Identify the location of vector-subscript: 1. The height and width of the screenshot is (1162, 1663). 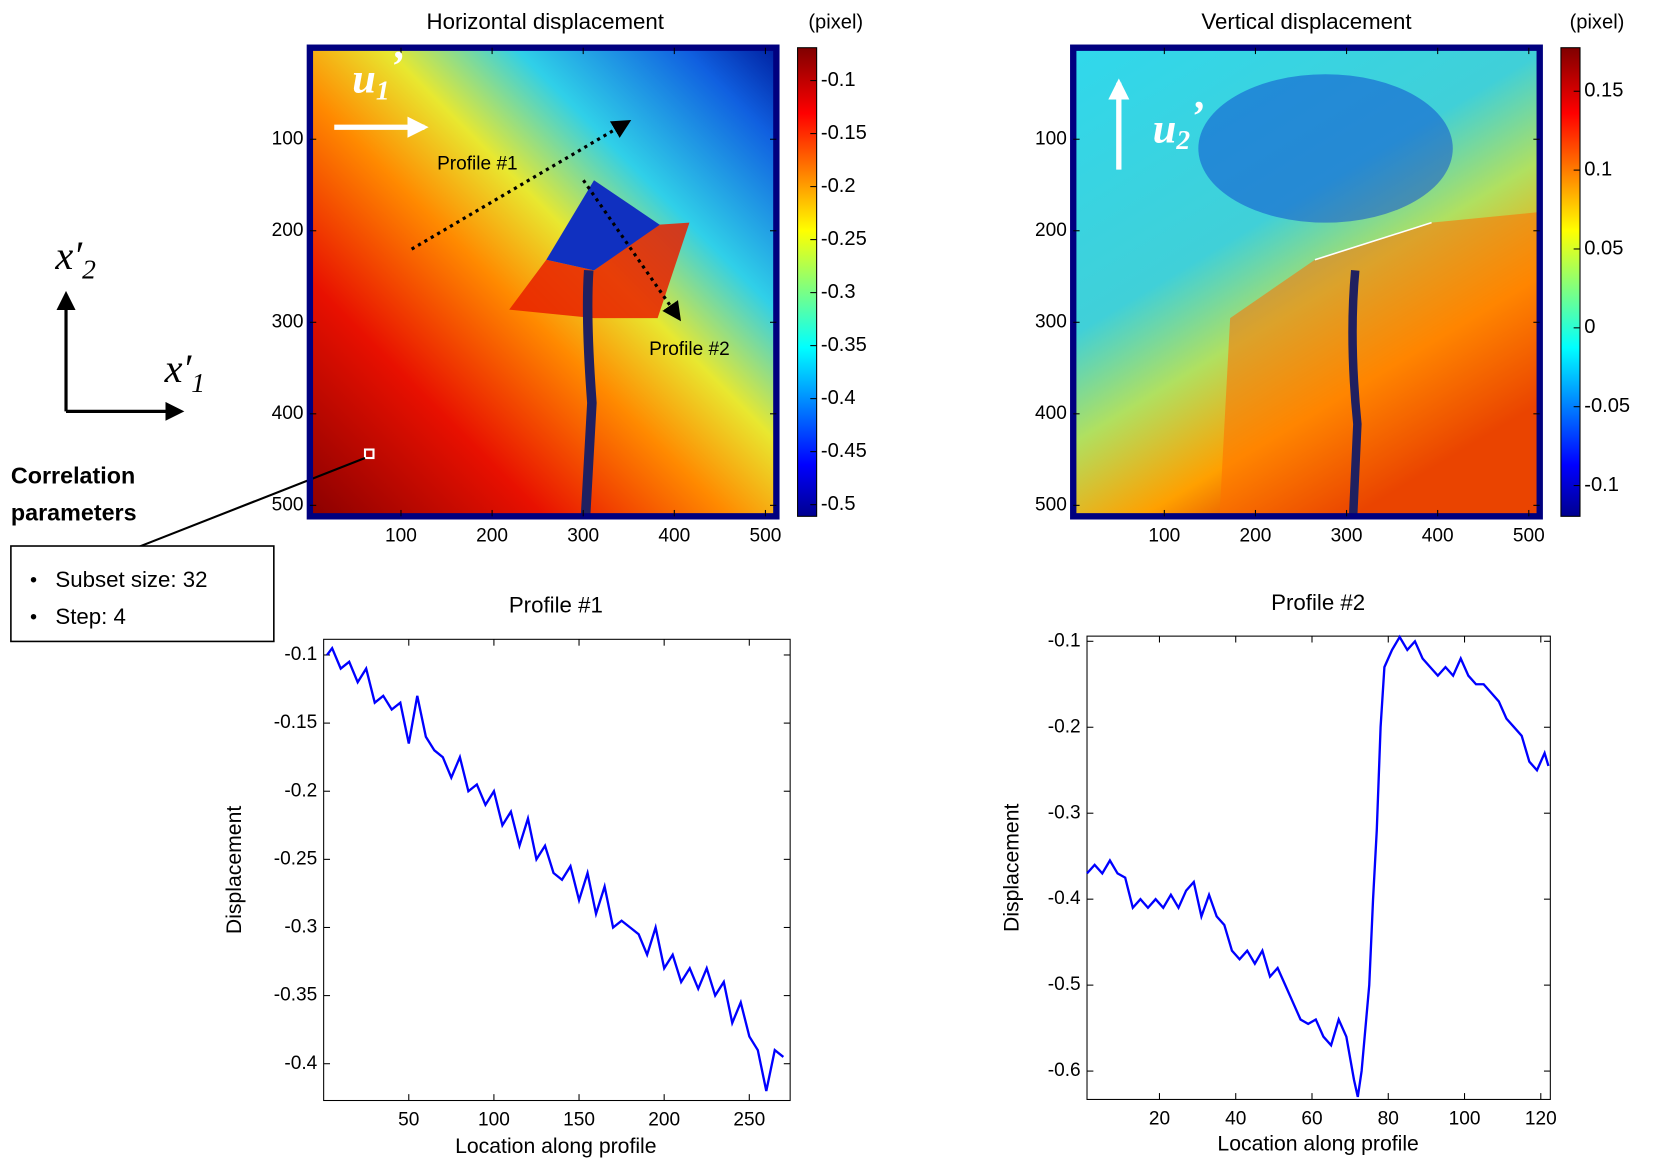
(383, 90).